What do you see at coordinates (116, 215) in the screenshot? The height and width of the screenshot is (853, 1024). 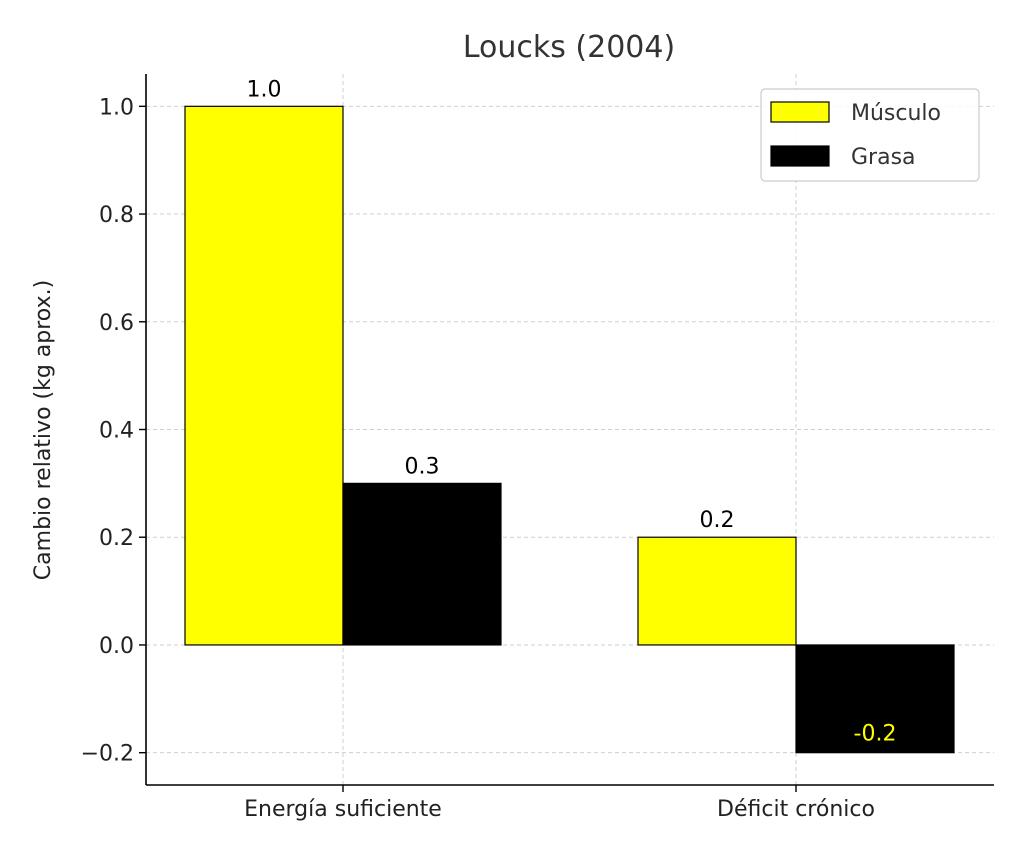 I see `y-tick-label: 0.8` at bounding box center [116, 215].